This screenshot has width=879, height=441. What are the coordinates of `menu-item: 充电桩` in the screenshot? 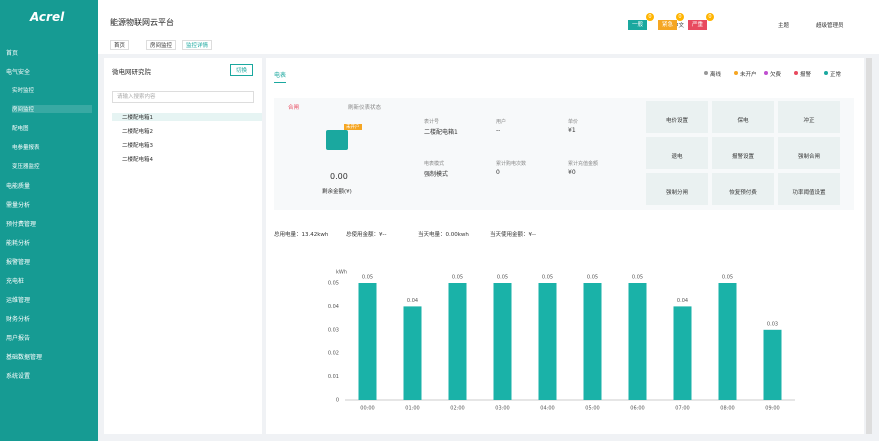 It's located at (15, 281).